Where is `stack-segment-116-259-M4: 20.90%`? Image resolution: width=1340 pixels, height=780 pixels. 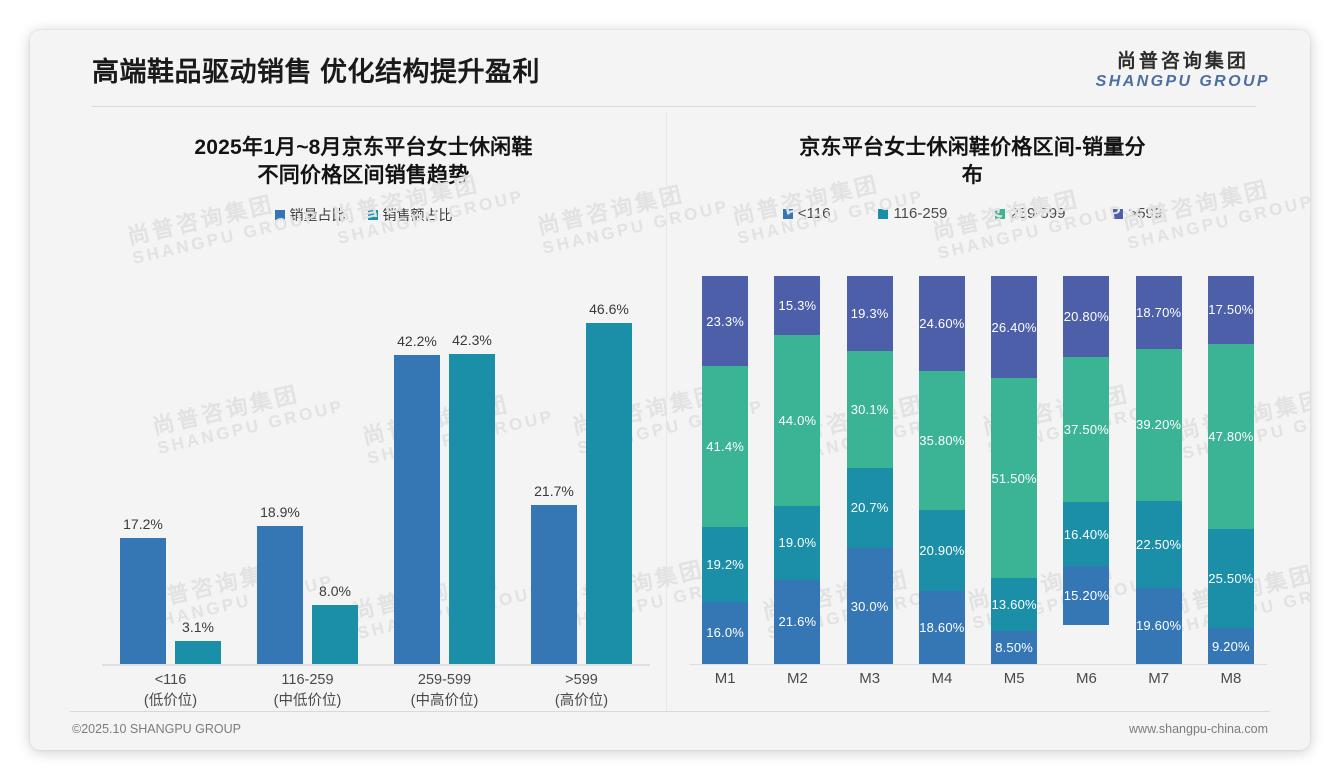
stack-segment-116-259-M4: 20.90% is located at coordinates (941, 551).